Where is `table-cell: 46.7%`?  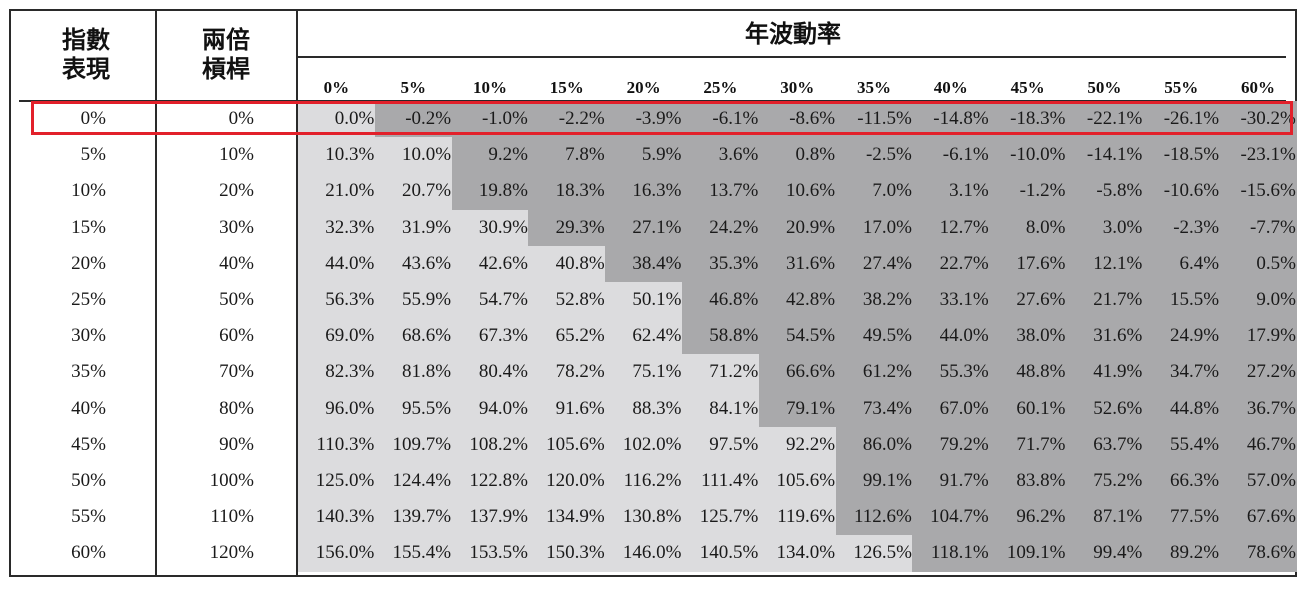
table-cell: 46.7% is located at coordinates (1258, 445).